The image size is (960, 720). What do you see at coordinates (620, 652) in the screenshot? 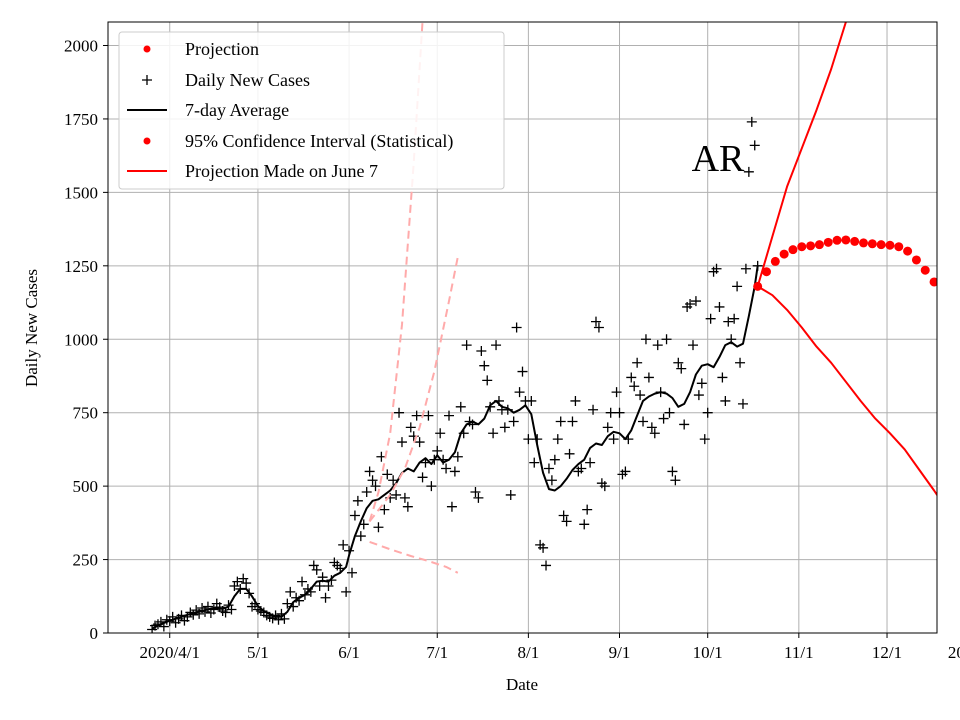
I see `x-tick-label: 9/1` at bounding box center [620, 652].